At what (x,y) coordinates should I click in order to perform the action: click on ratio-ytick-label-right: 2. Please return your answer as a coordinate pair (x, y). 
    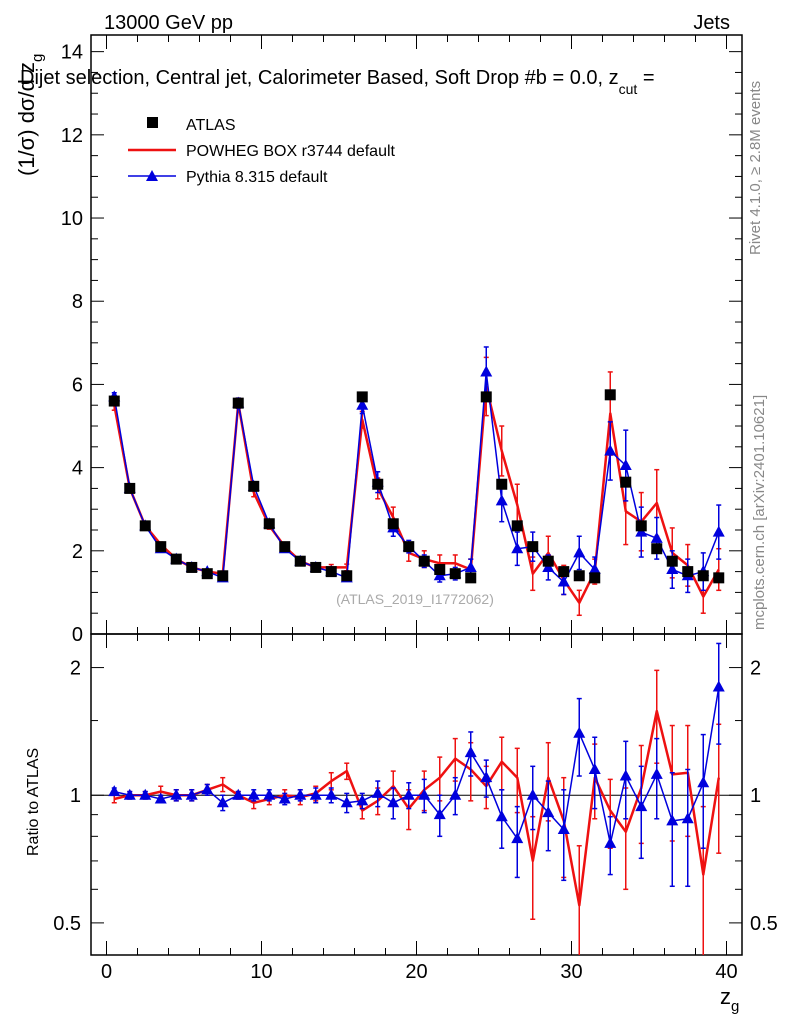
    Looking at the image, I should click on (755, 669).